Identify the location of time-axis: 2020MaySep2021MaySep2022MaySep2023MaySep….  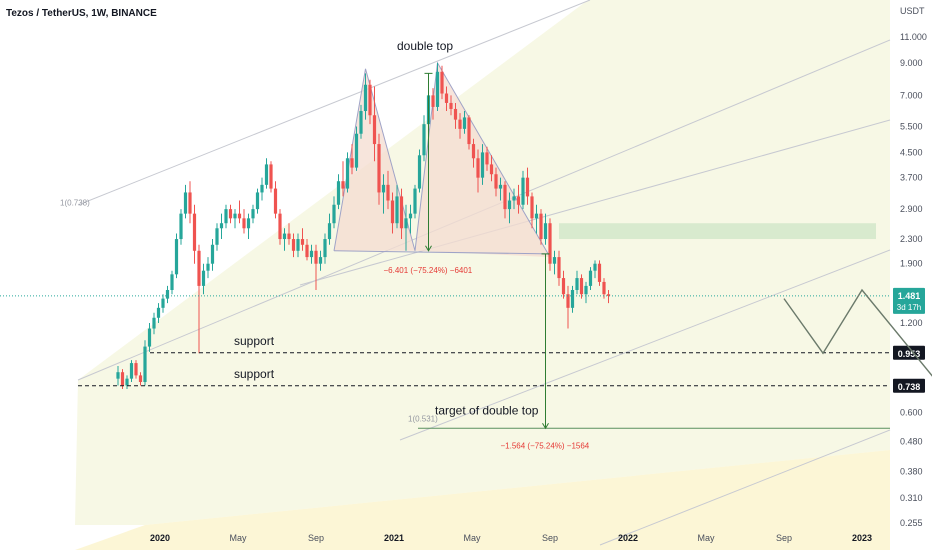
(541, 538).